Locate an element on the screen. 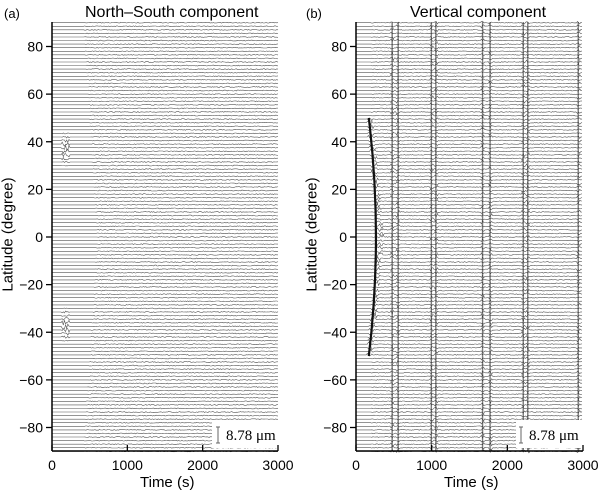 Image resolution: width=600 pixels, height=499 pixels. x-axis-label-a: Time (s) is located at coordinates (167, 482).